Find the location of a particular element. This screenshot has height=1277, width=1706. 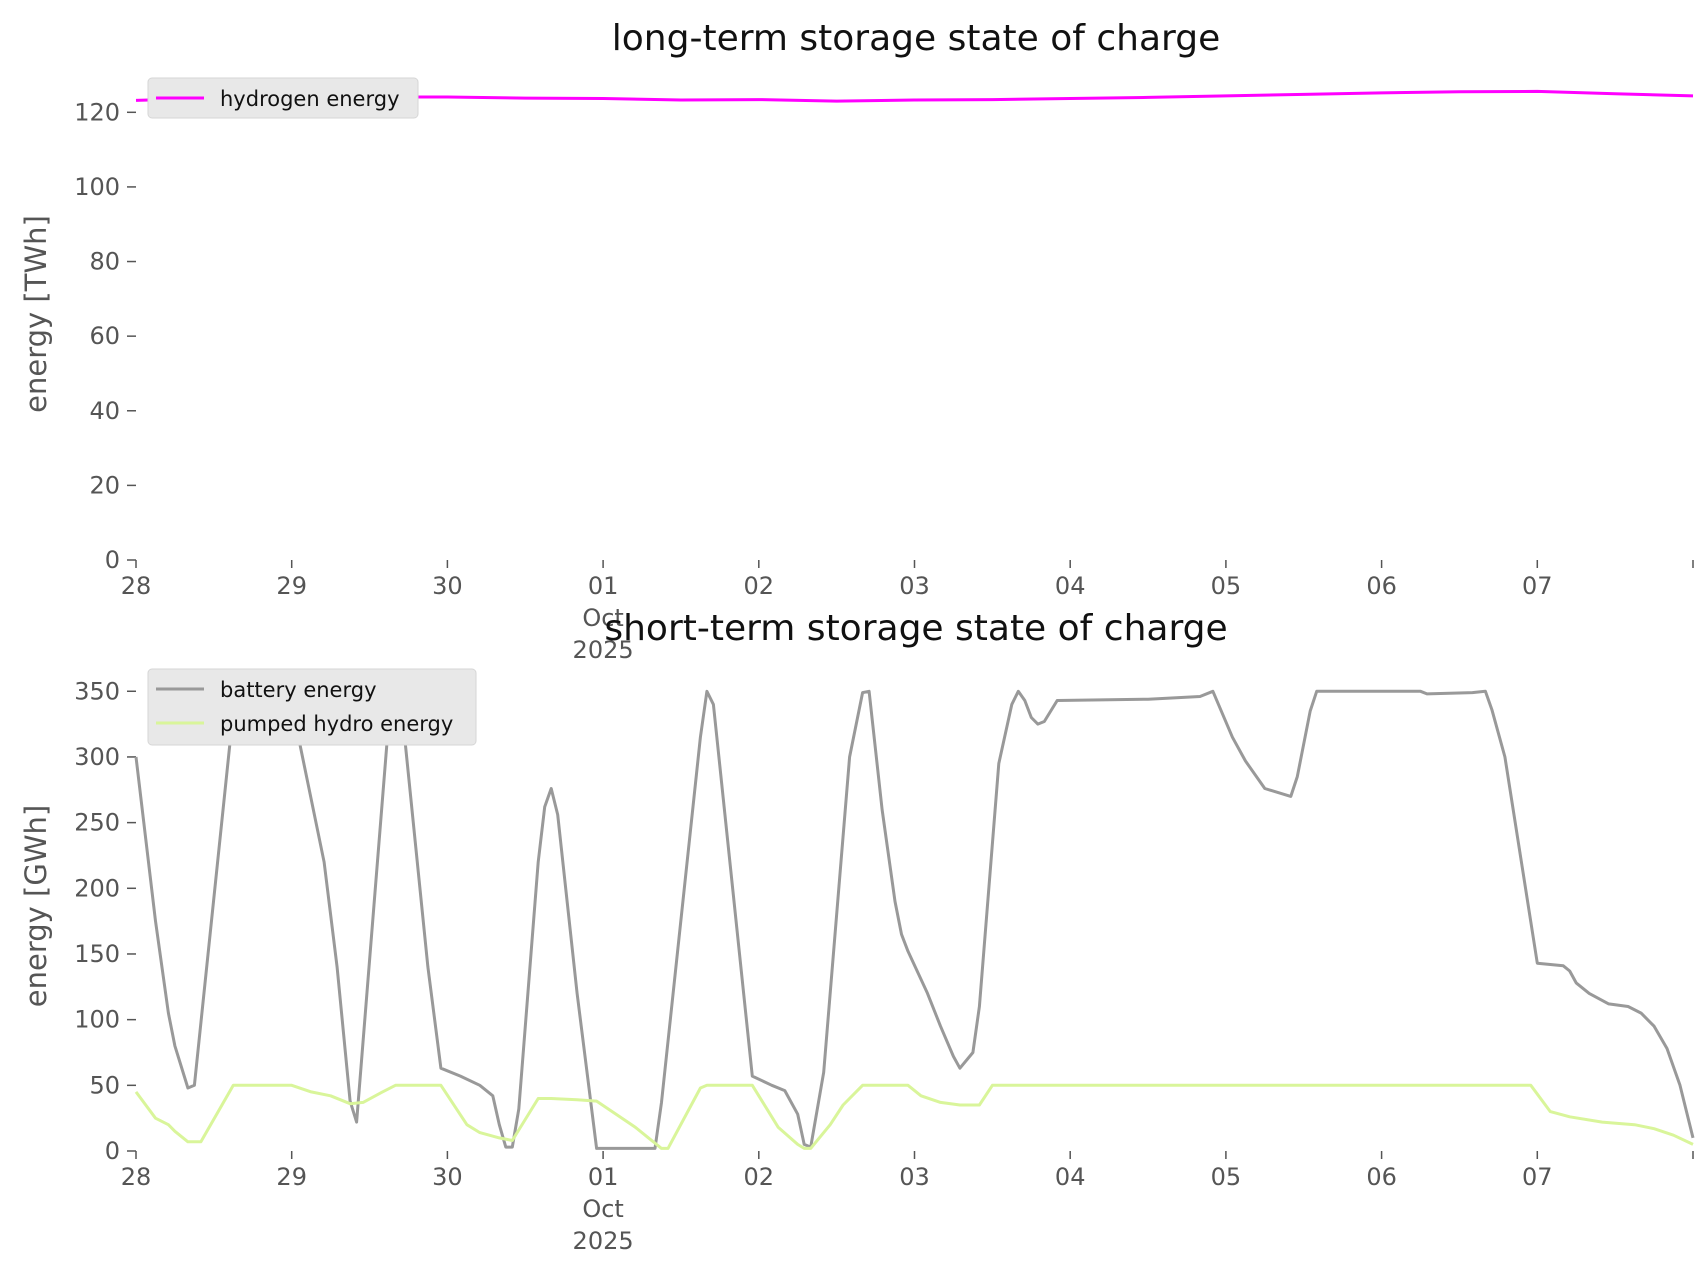

y-axis-ticks: 0 20 40 60 80 100 120 is located at coordinates (105, 336).